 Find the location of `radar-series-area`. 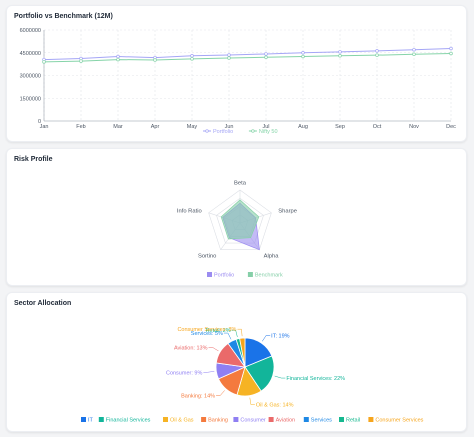

radar-series-area is located at coordinates (240, 219).